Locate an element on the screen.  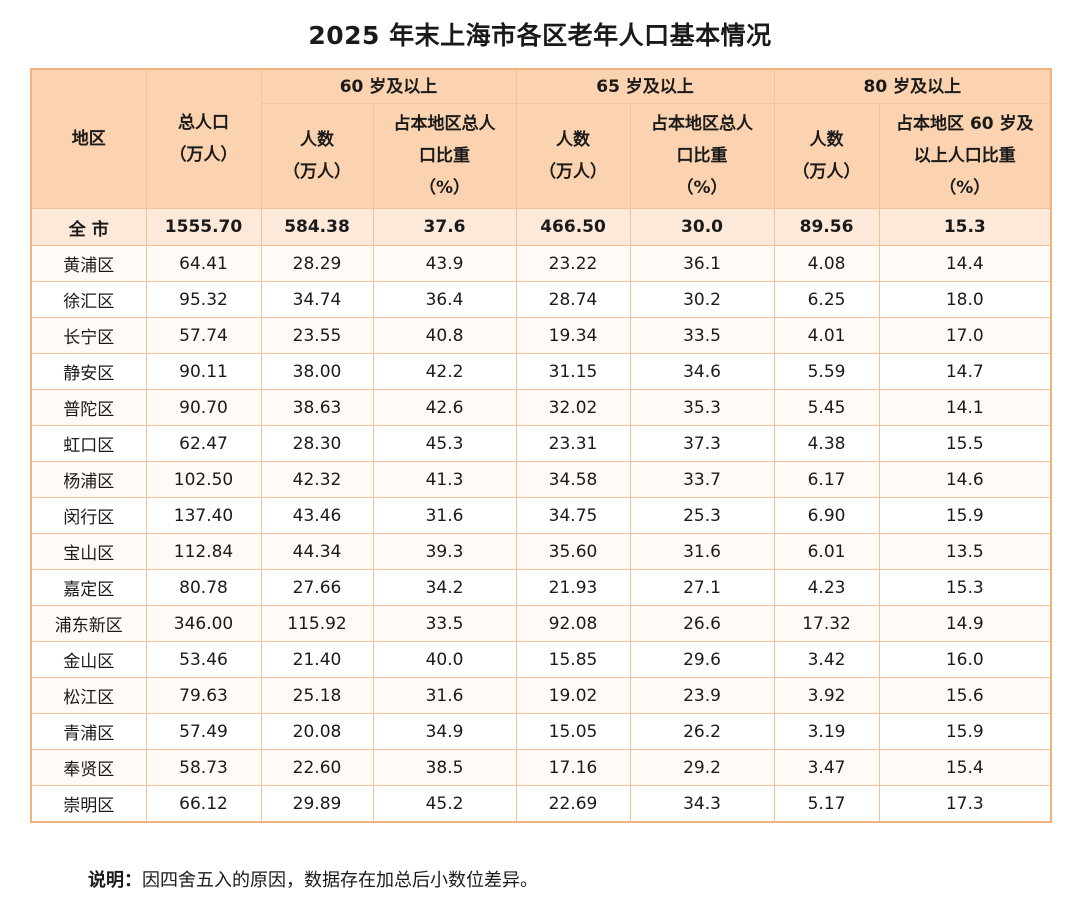
cell-pop-80: 6.90 is located at coordinates (826, 515).